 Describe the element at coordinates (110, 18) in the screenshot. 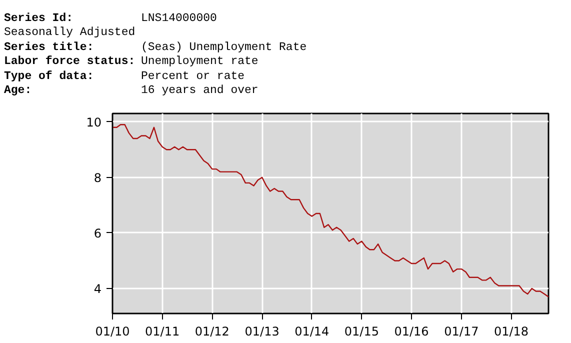

I see `text: Series Id: LNS14000000` at that location.